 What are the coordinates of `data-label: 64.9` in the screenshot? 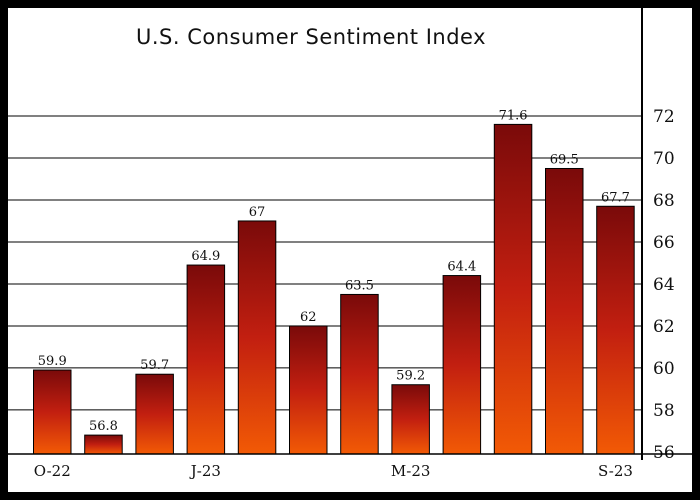 It's located at (205, 256).